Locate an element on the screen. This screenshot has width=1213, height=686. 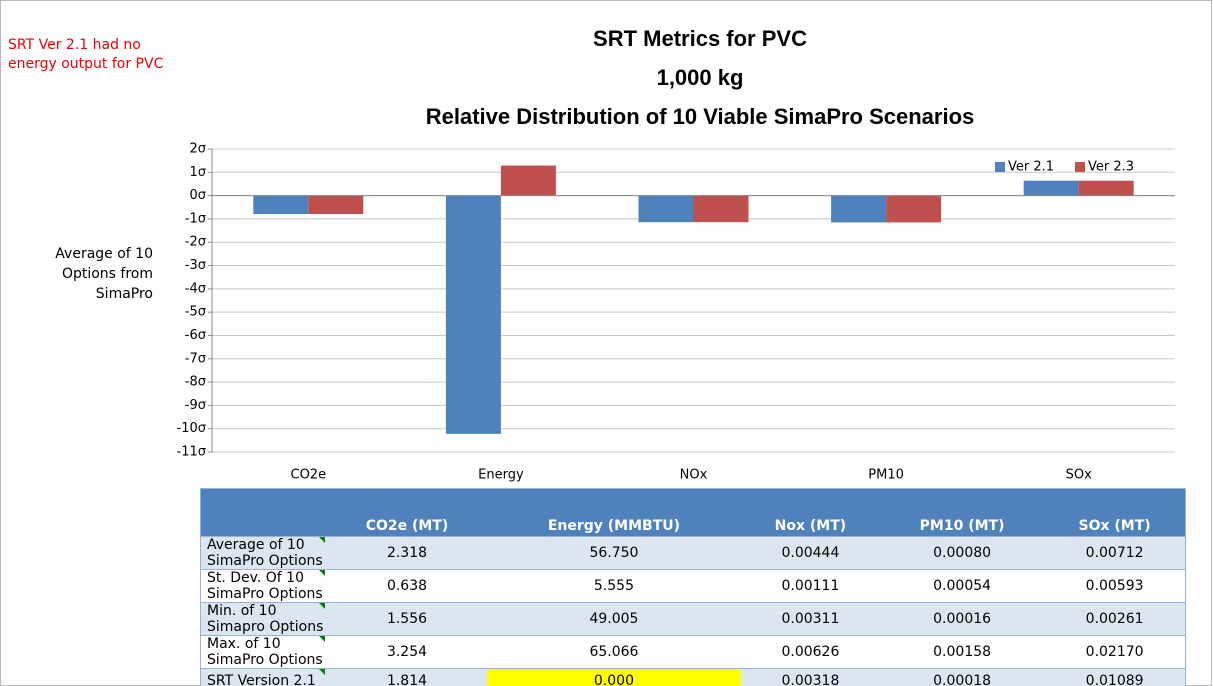
table-cell: 0.00261 is located at coordinates (1115, 619).